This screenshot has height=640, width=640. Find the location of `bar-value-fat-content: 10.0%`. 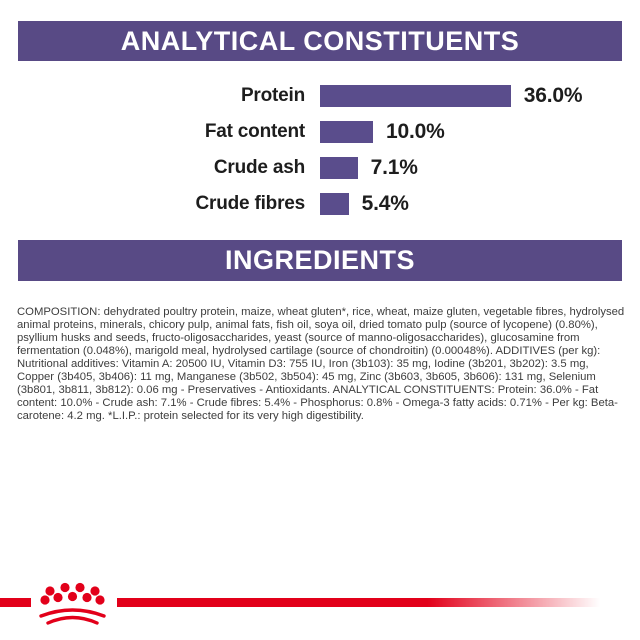

bar-value-fat-content: 10.0% is located at coordinates (415, 131).